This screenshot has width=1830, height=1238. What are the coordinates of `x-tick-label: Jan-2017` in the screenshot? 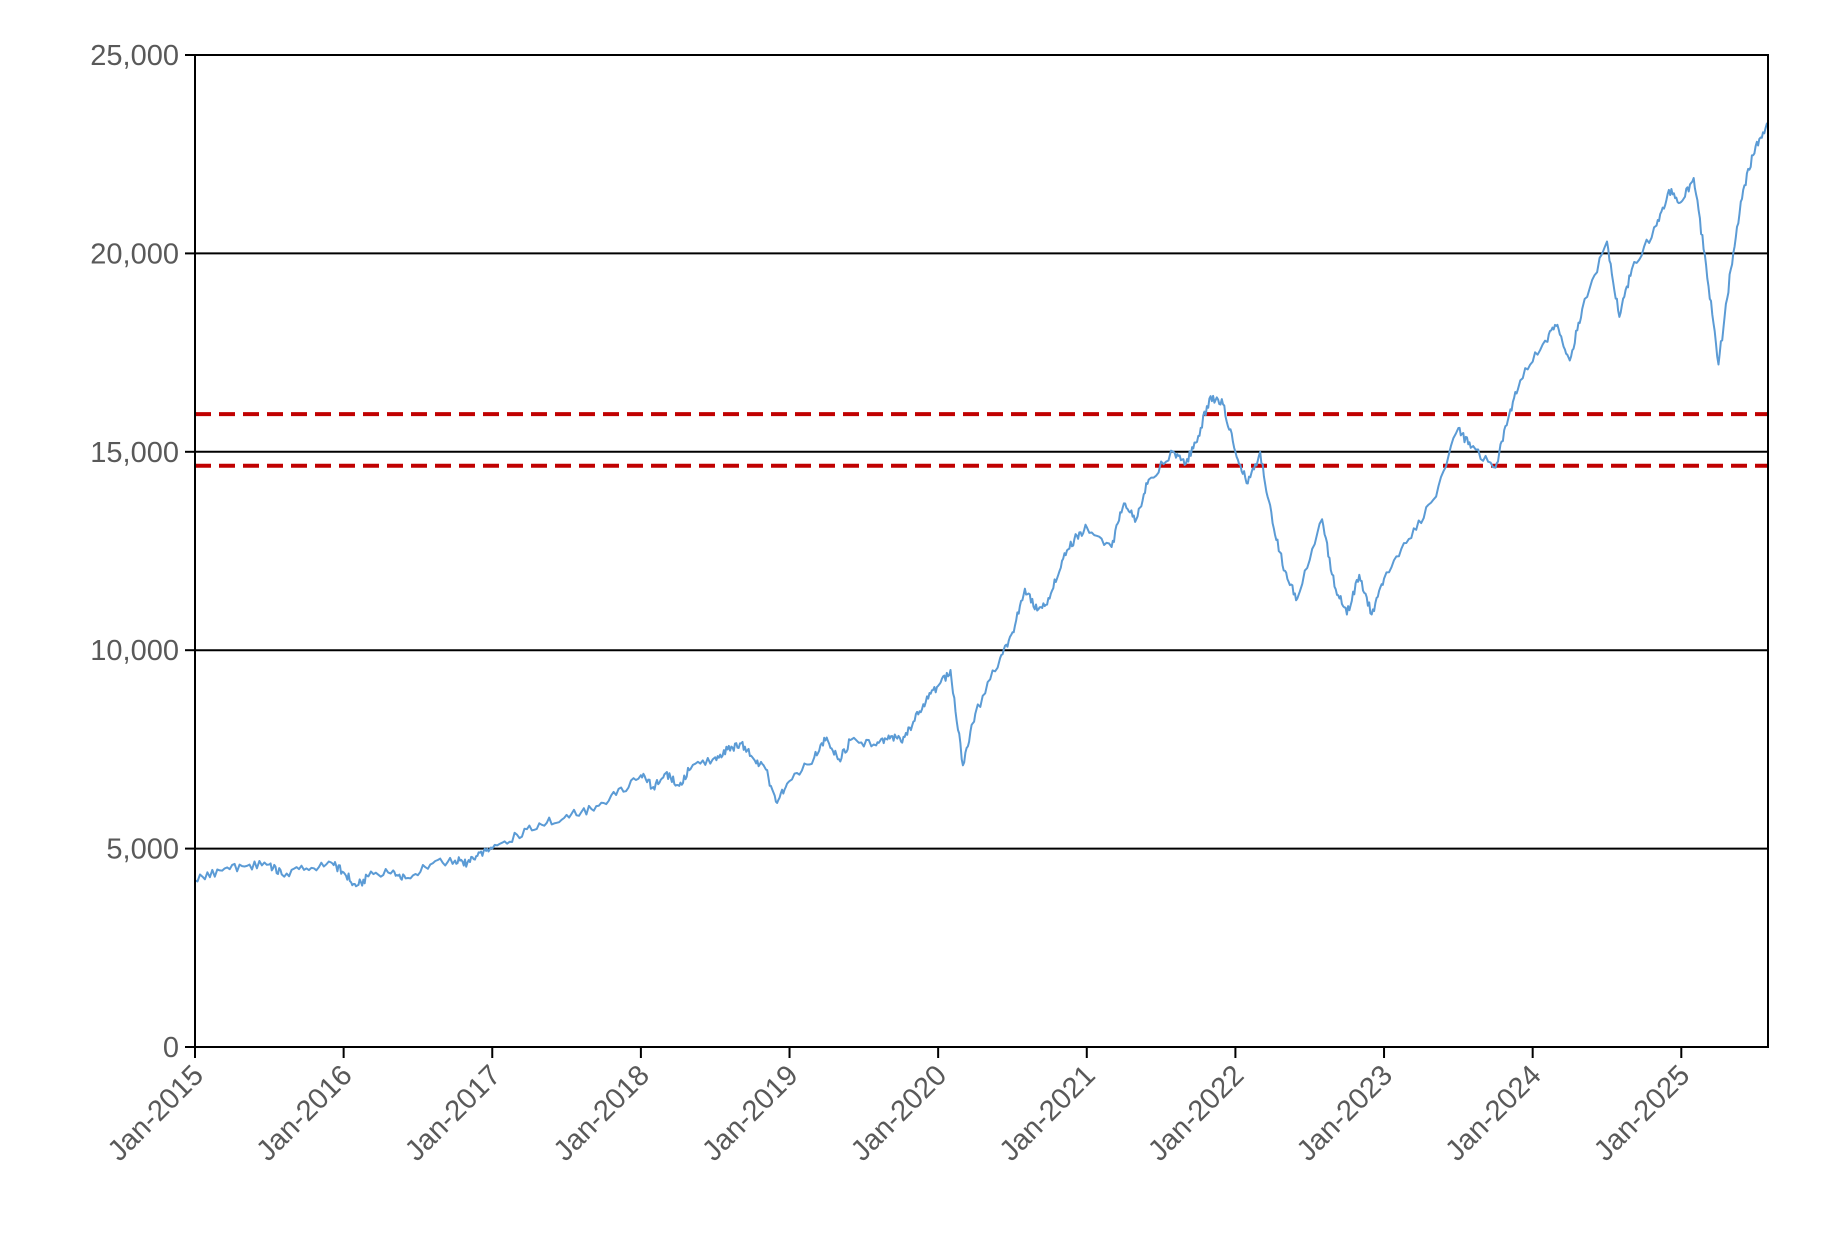 It's located at (453, 1113).